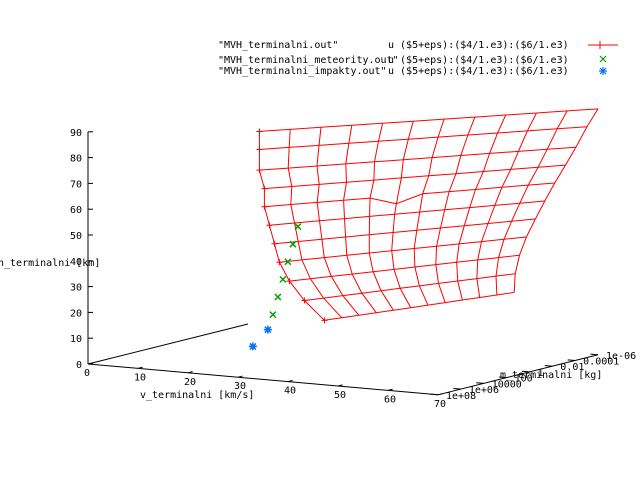  I want to click on x-tick-label: 50, so click(340, 395).